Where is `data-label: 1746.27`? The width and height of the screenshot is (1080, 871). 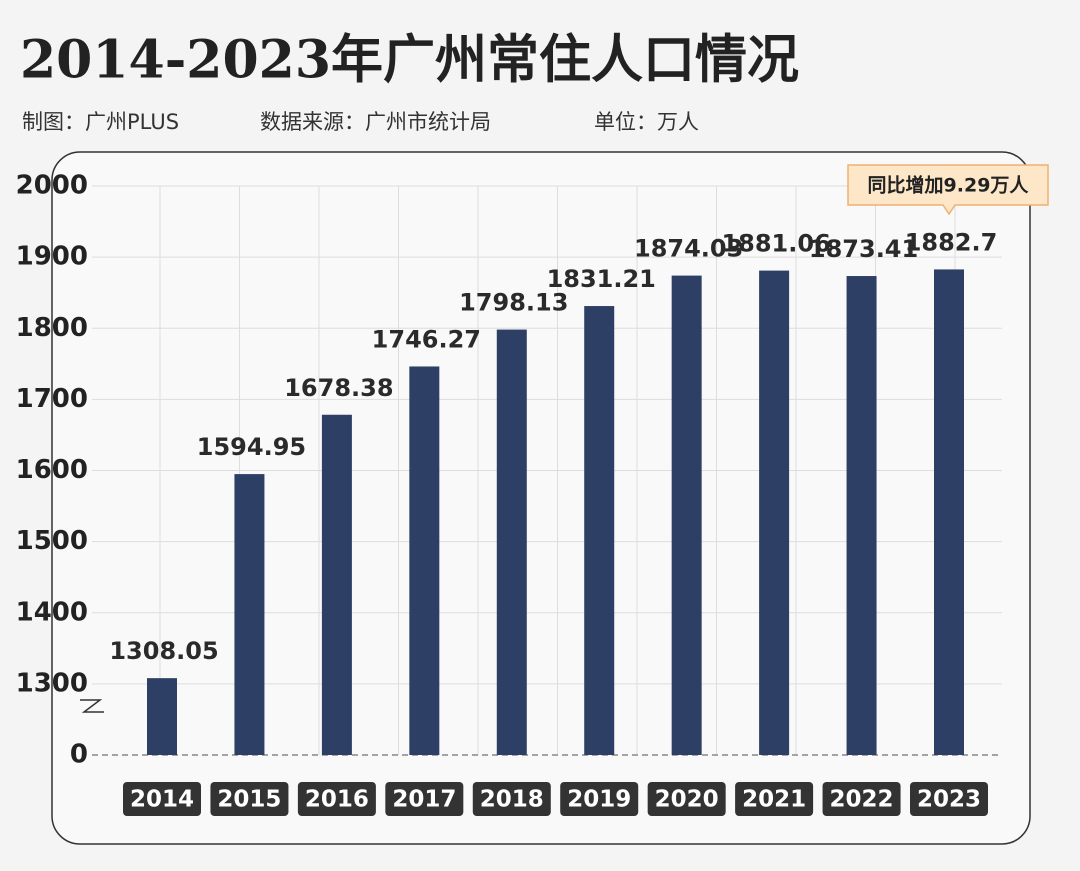 data-label: 1746.27 is located at coordinates (426, 339).